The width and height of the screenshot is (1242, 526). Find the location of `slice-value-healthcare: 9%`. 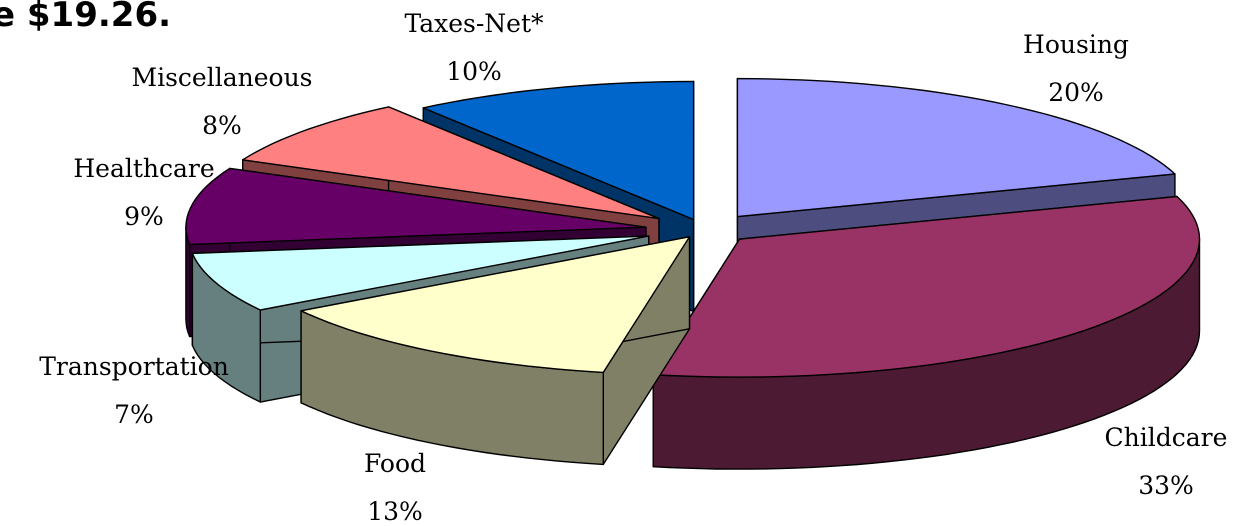

slice-value-healthcare: 9% is located at coordinates (144, 216).